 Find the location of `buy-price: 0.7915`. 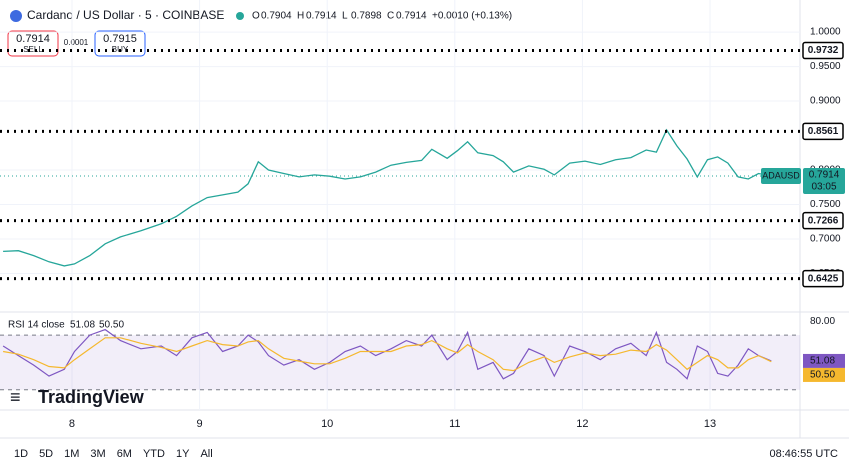

buy-price: 0.7915 is located at coordinates (120, 39).